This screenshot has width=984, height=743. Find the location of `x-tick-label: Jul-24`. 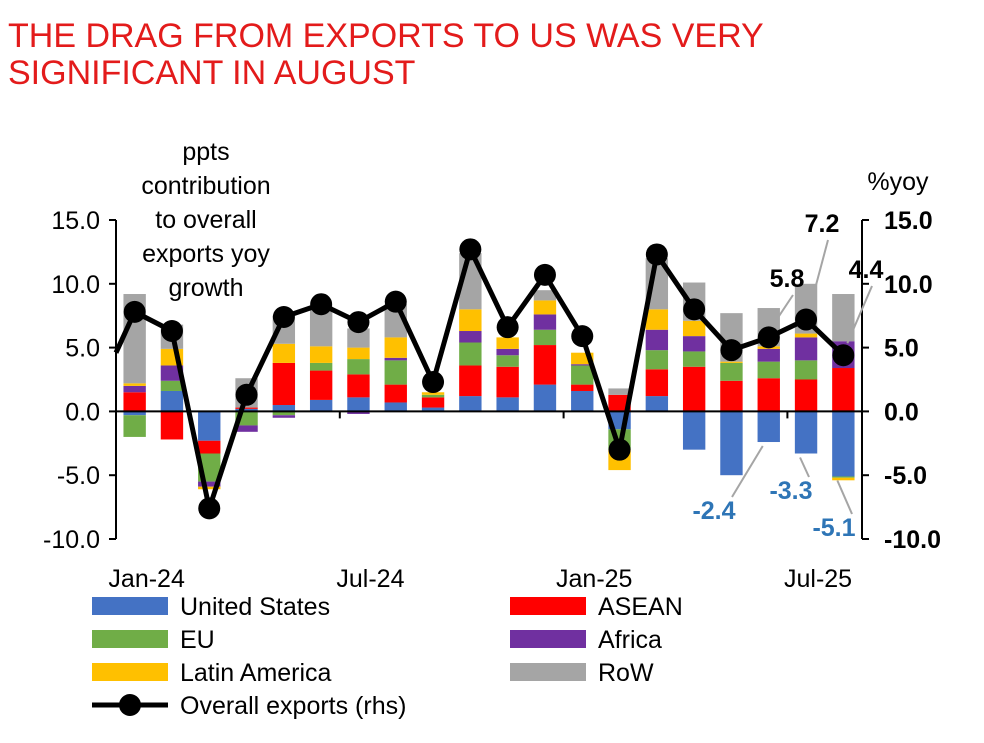

x-tick-label: Jul-24 is located at coordinates (370, 579).